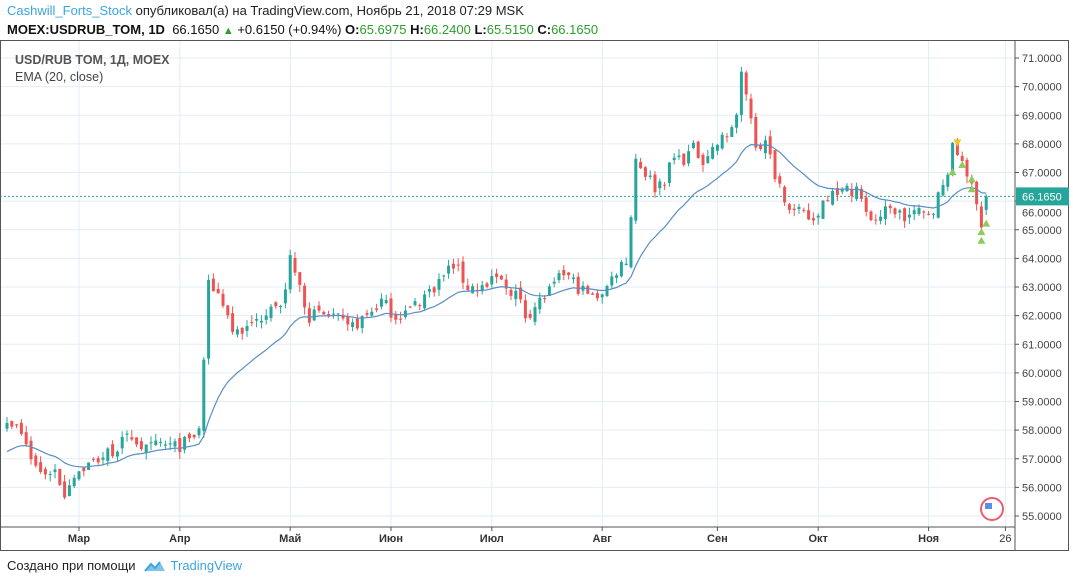 The height and width of the screenshot is (587, 1073). Describe the element at coordinates (154, 566) in the screenshot. I see `tradingview-logo-icon` at that location.